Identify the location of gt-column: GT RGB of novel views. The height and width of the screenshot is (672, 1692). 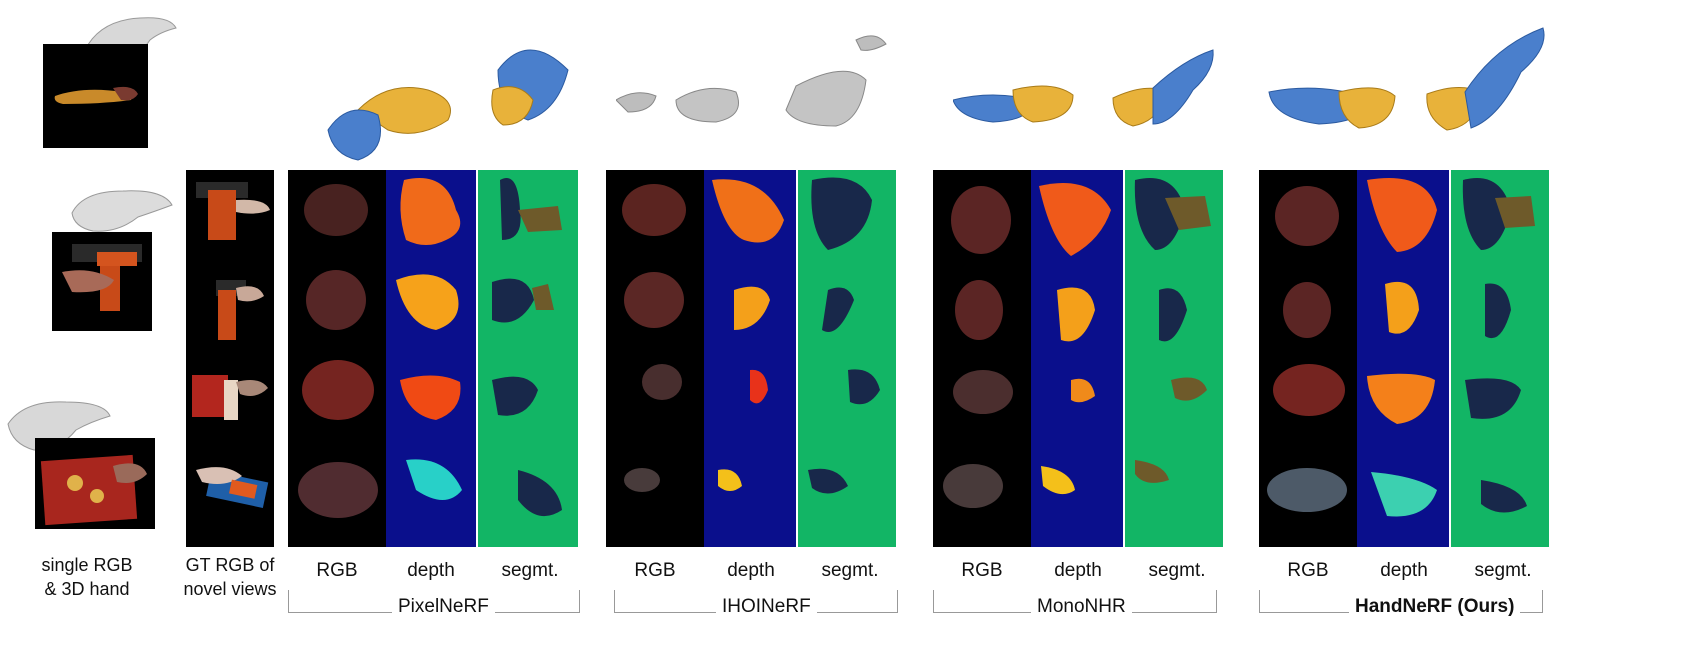
(230, 384).